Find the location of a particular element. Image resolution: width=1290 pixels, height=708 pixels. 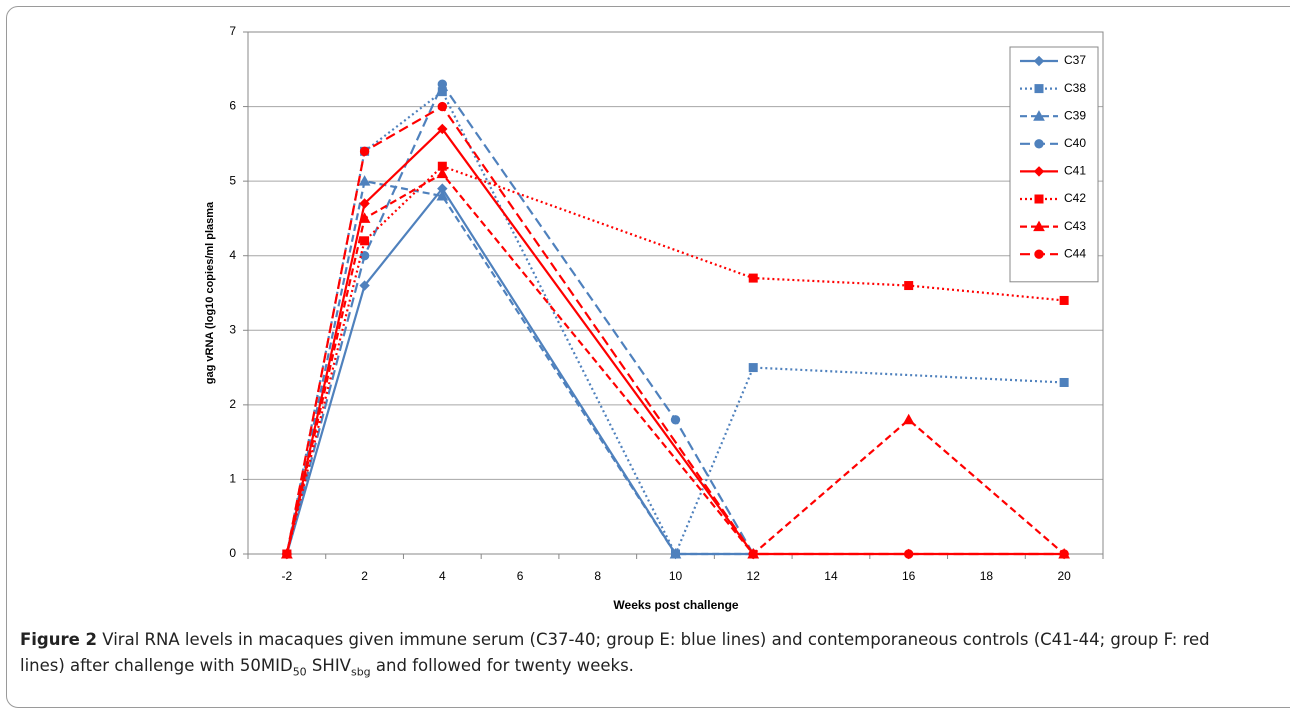

y-tick-label: 3 is located at coordinates (232, 329).